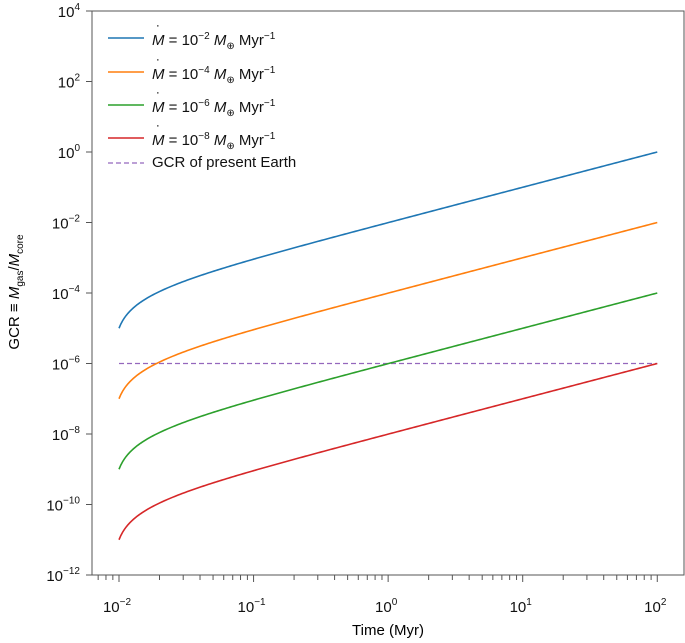  I want to click on x-tick-label: 10⁻¹, so click(252, 606).